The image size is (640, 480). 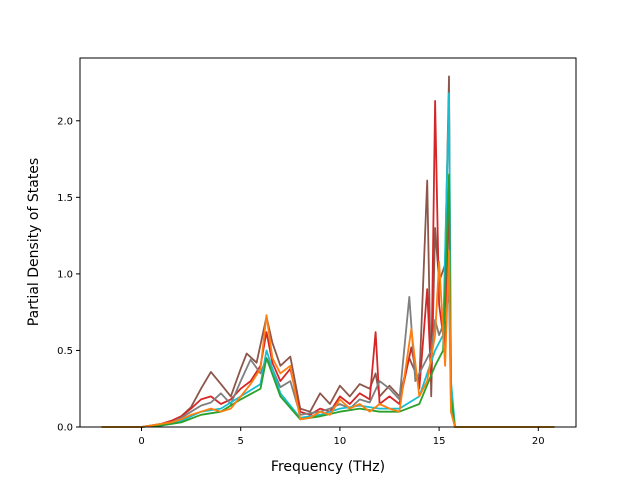 I want to click on x-tick-label: 0, so click(x=141, y=441).